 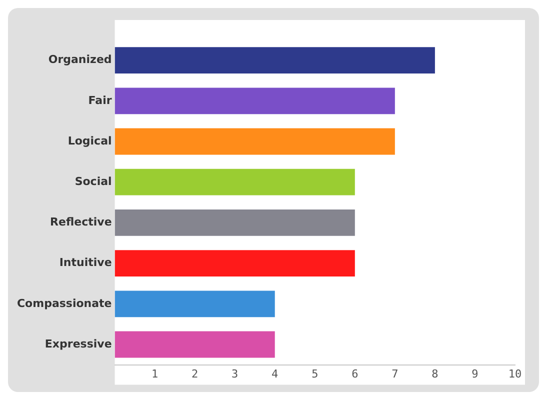 What do you see at coordinates (195, 373) in the screenshot?
I see `x-tick-label: 2` at bounding box center [195, 373].